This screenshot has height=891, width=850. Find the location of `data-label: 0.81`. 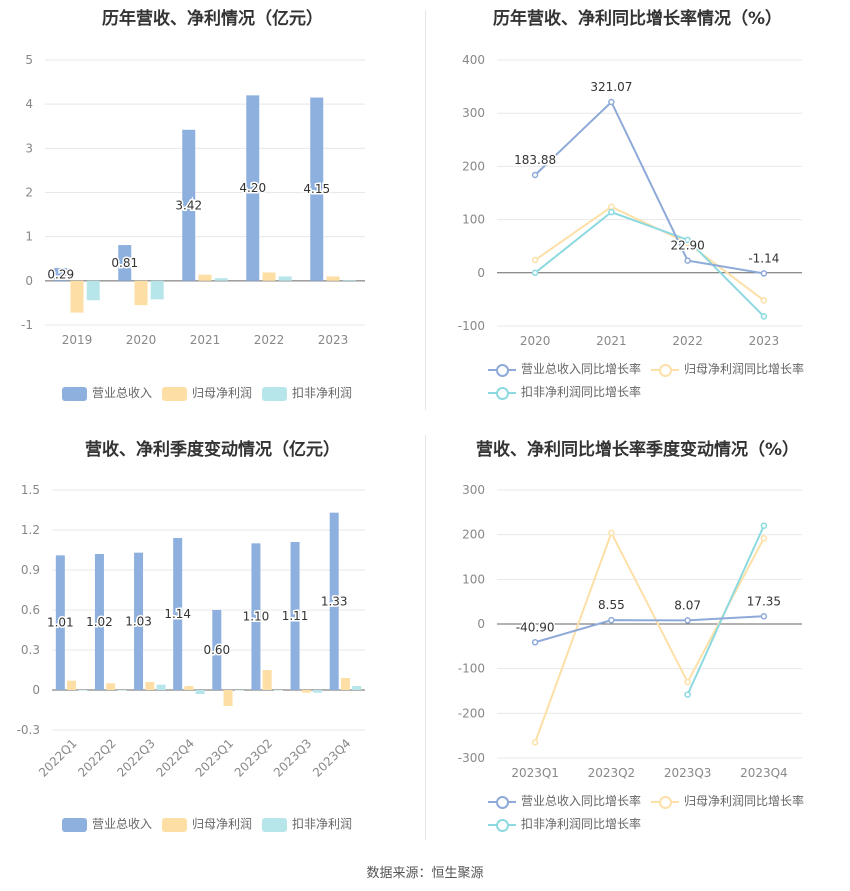

data-label: 0.81 is located at coordinates (124, 263).